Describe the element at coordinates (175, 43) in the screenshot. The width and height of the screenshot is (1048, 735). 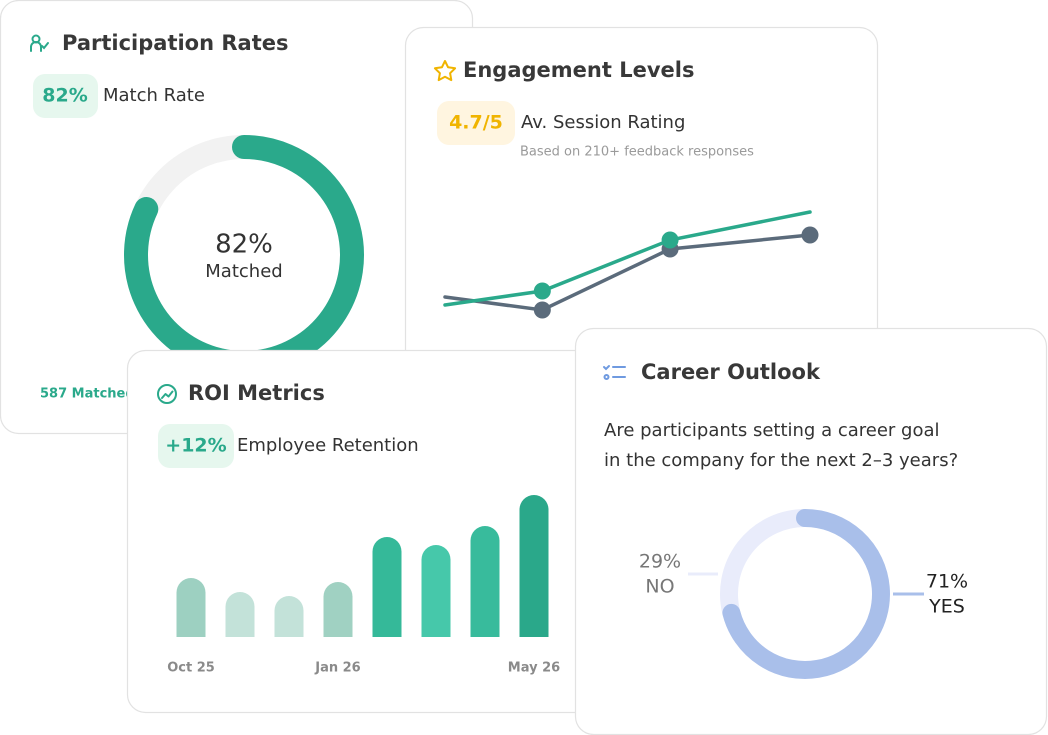
I see `card-title: Participation Rates` at that location.